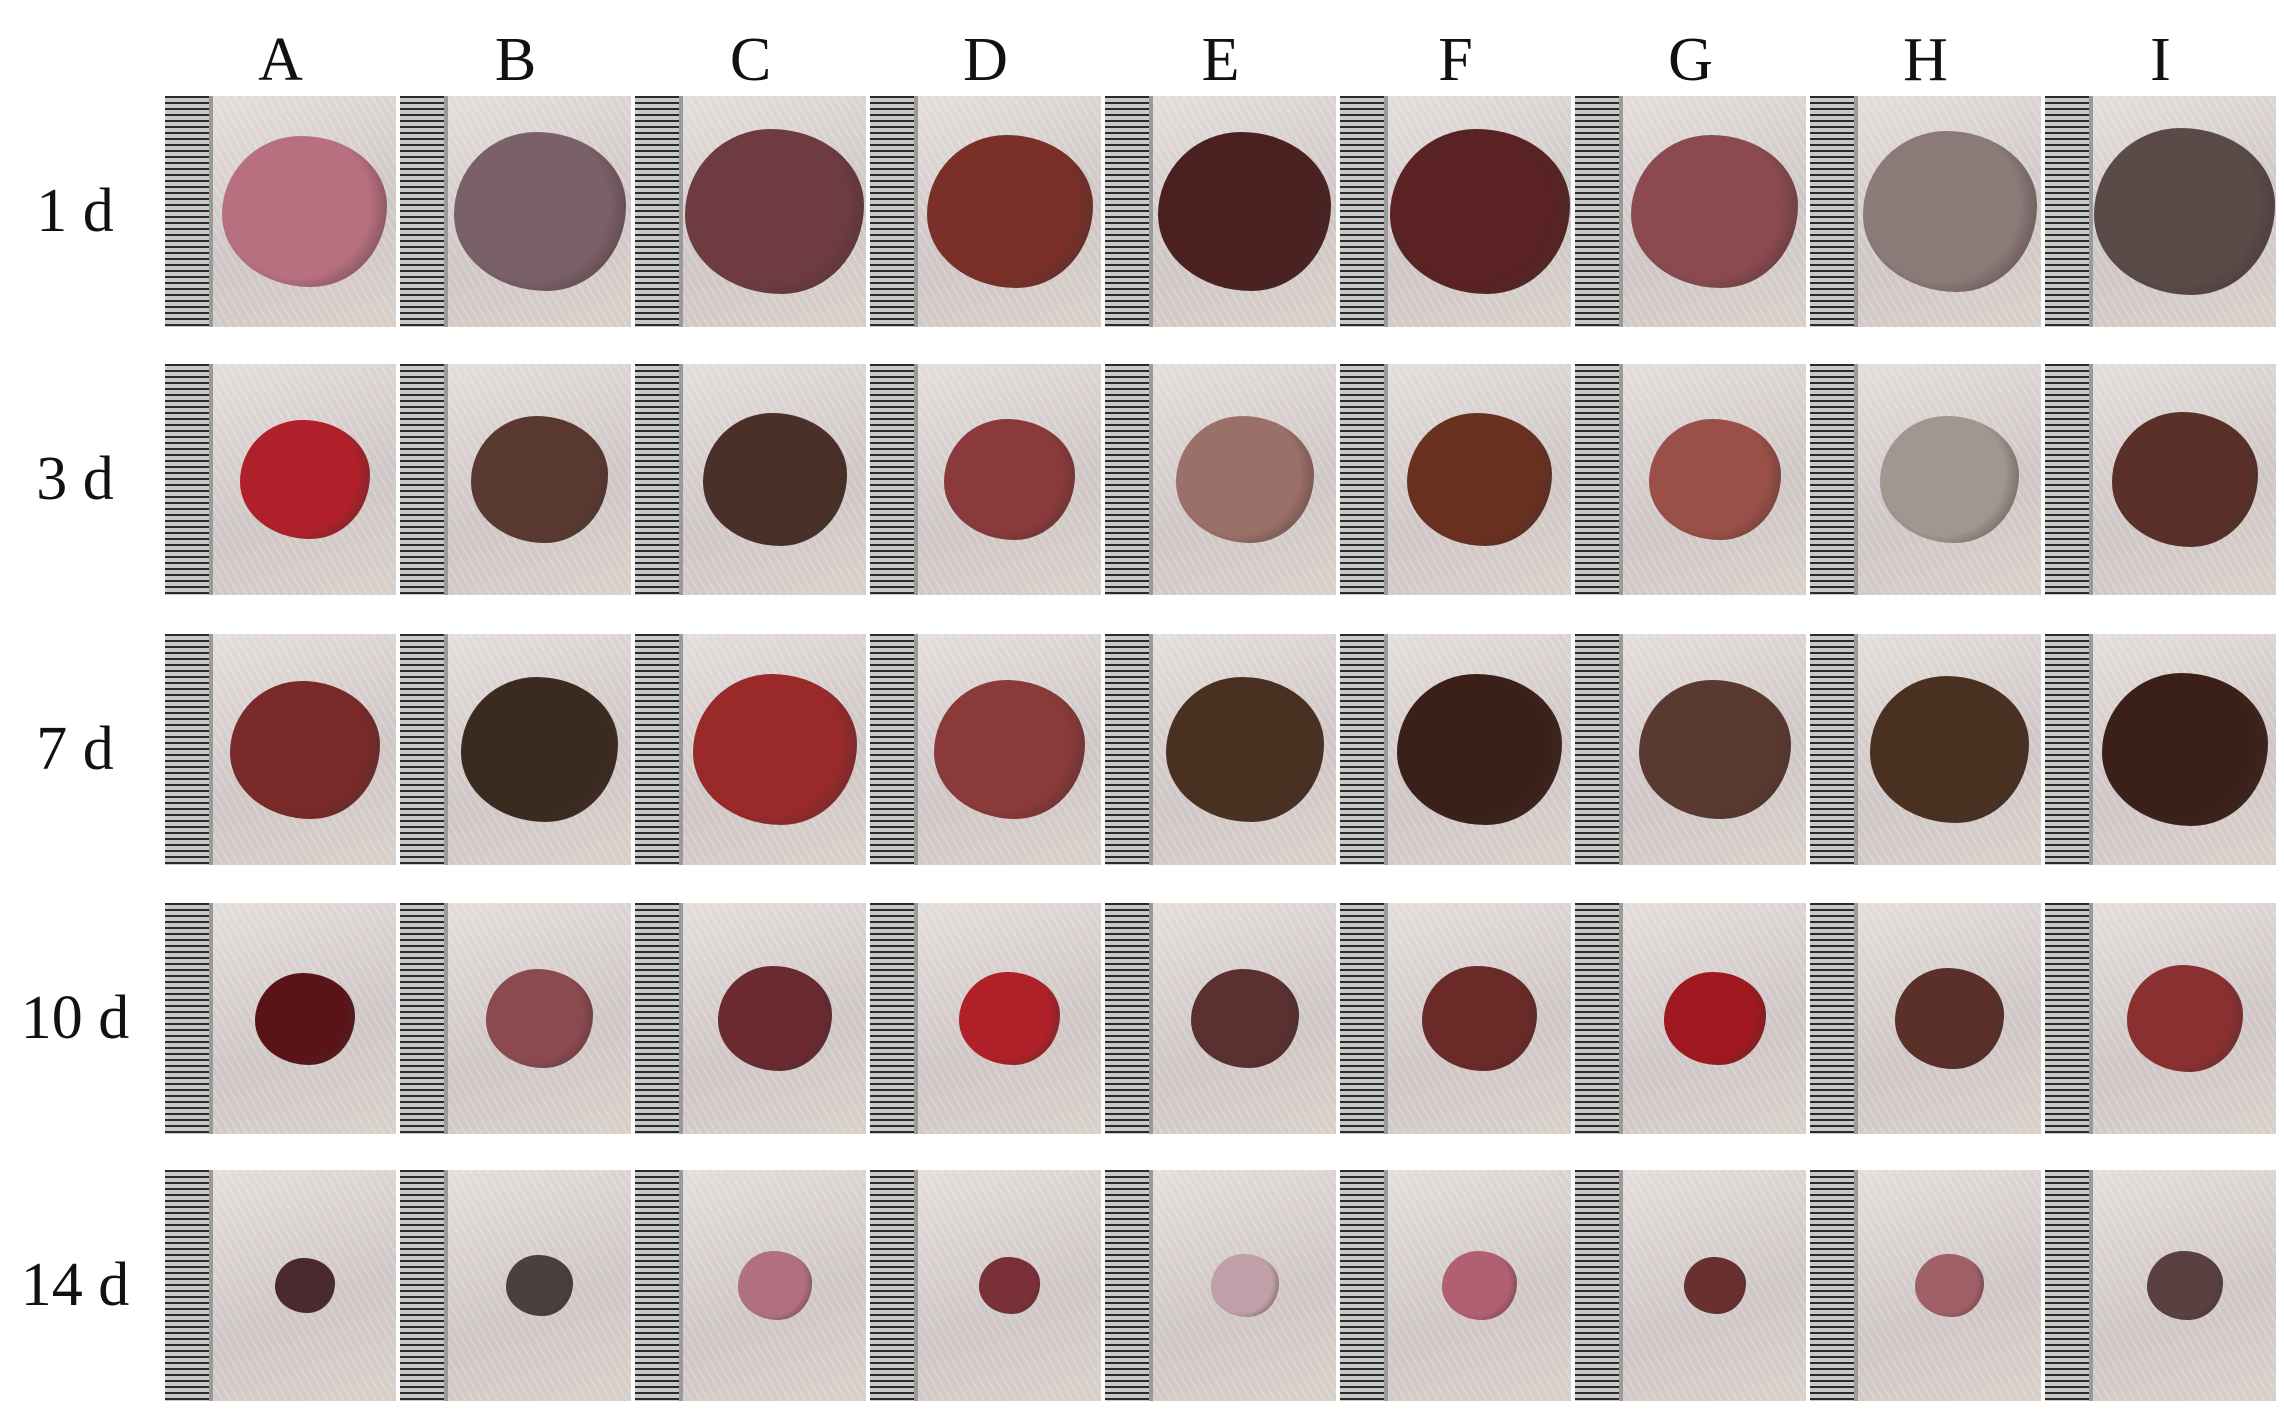 The height and width of the screenshot is (1417, 2284). Describe the element at coordinates (75, 1018) in the screenshot. I see `row-label: 10 d` at that location.